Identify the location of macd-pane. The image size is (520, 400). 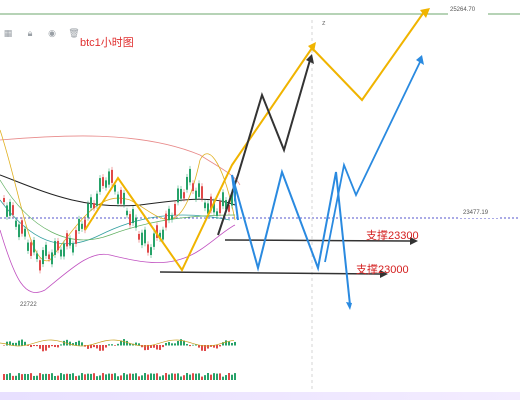
(118, 345).